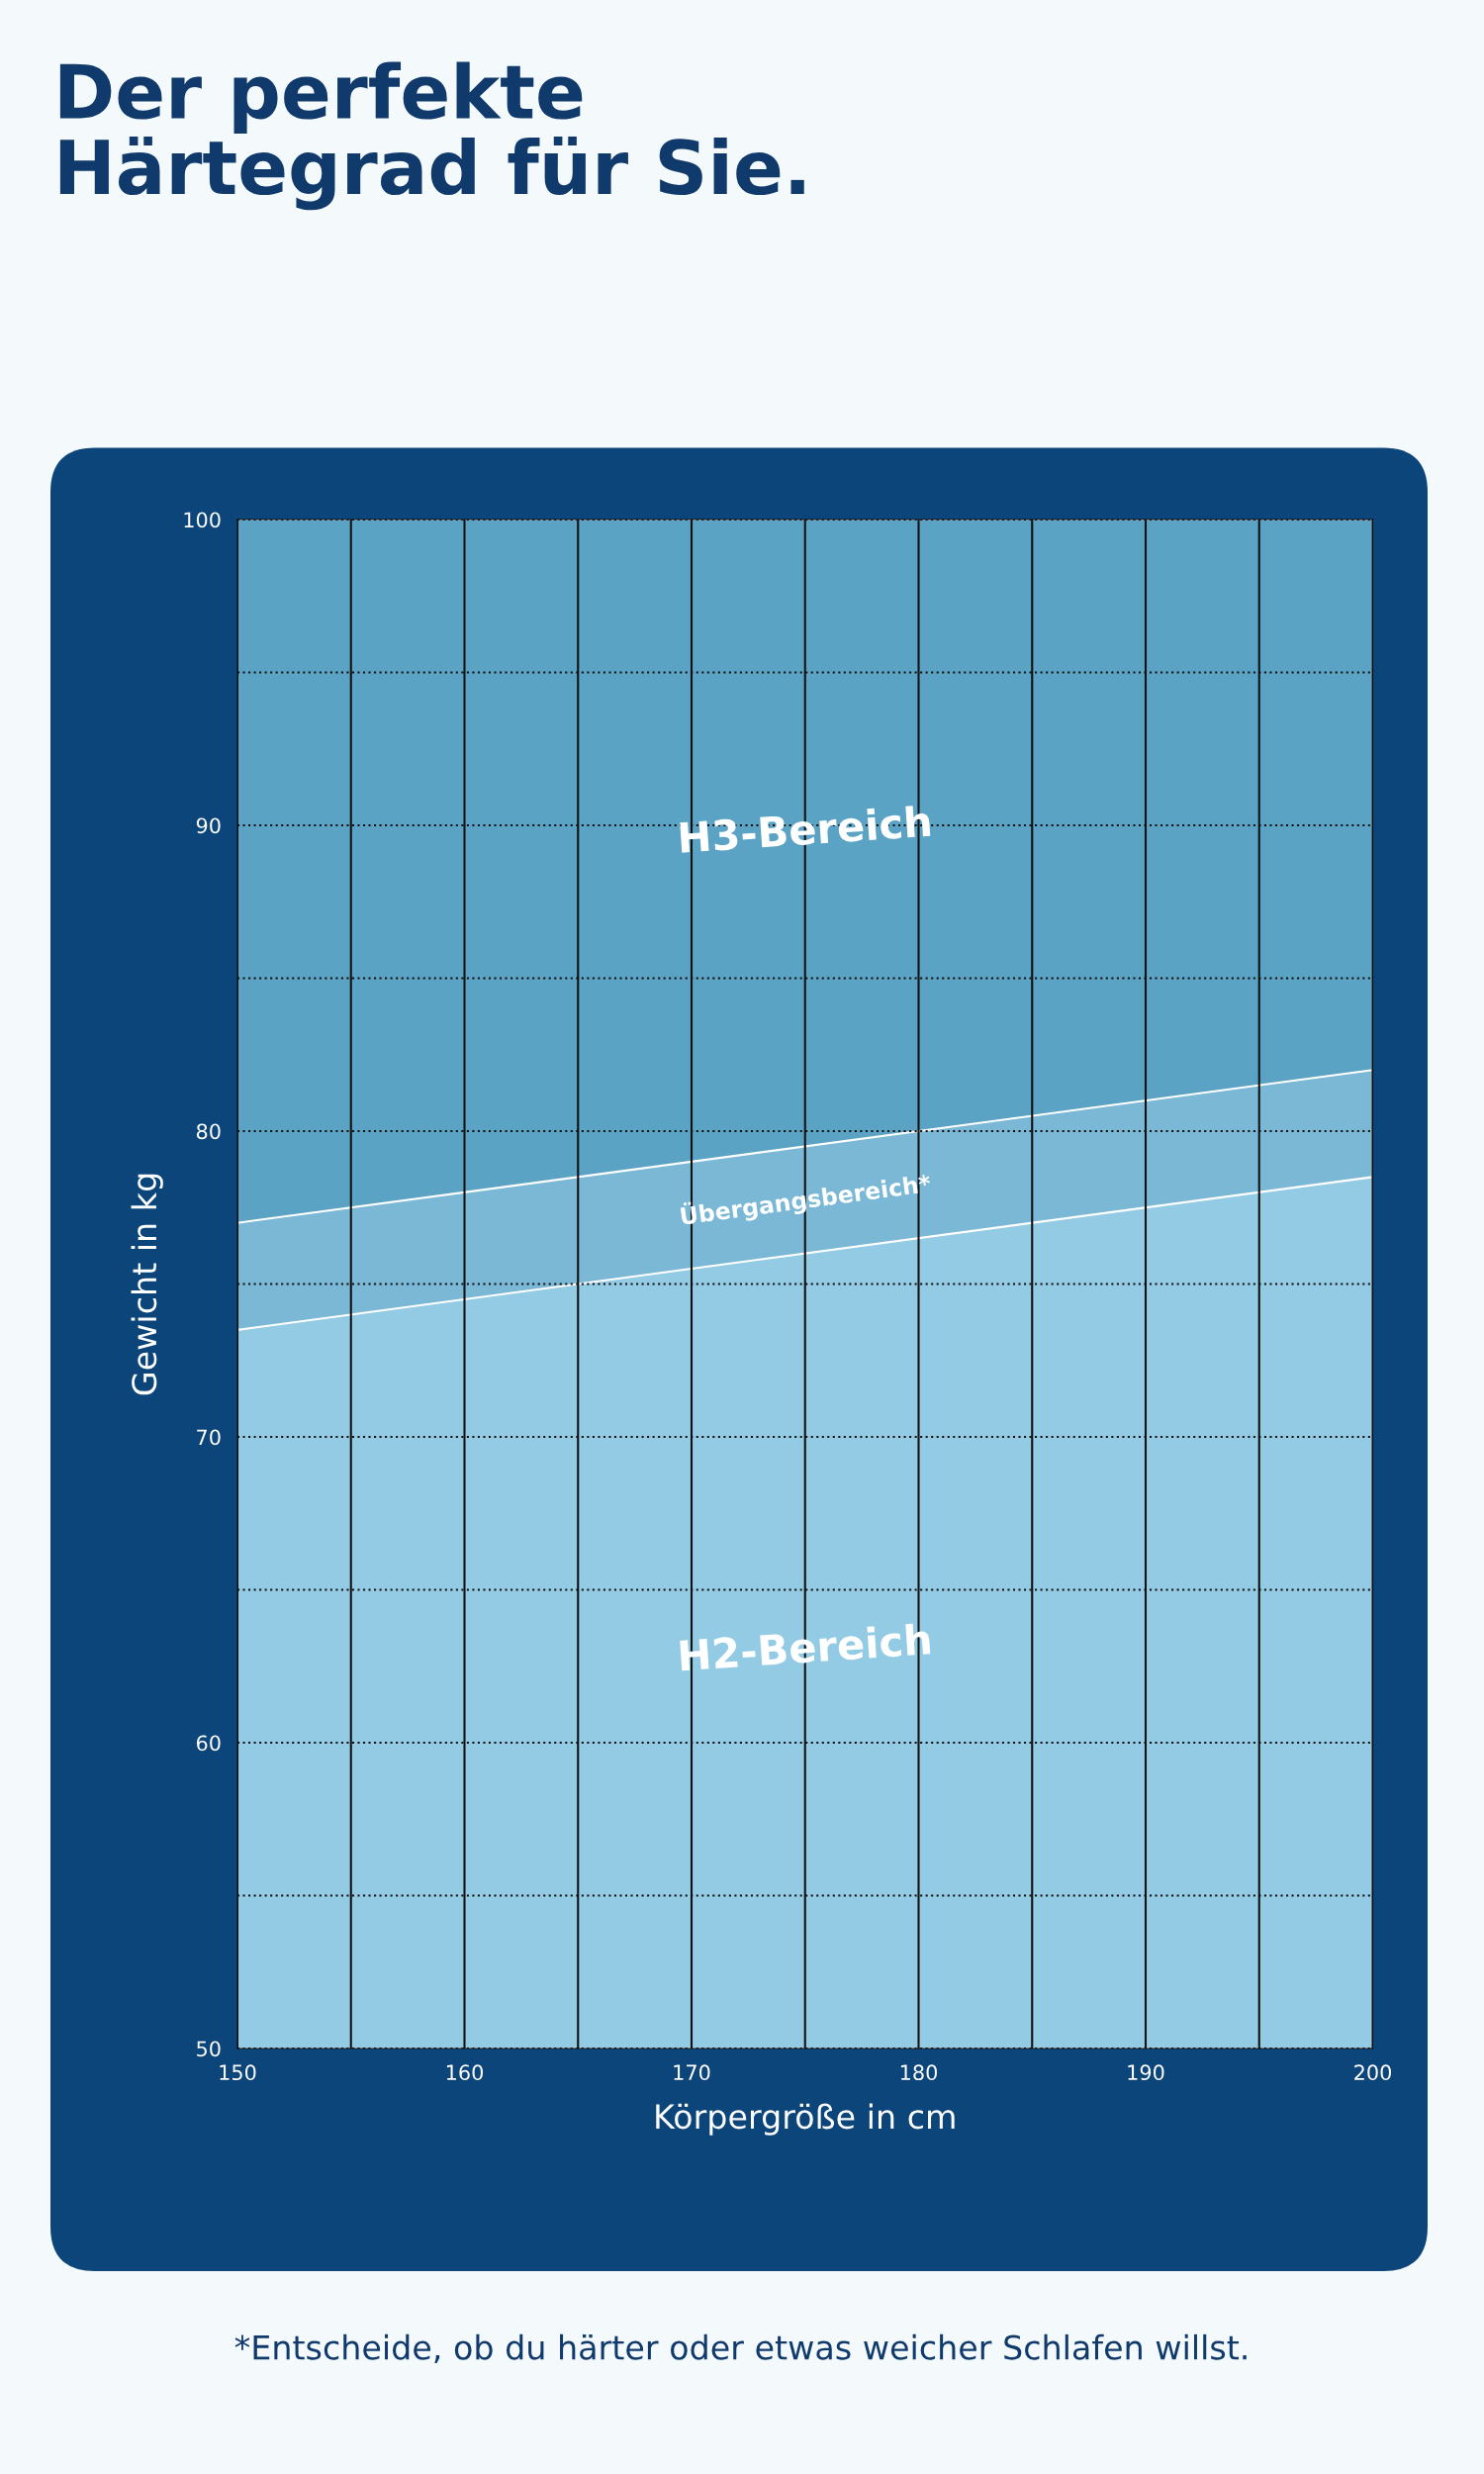 The height and width of the screenshot is (2474, 1484). What do you see at coordinates (1372, 2073) in the screenshot?
I see `x-tick-label: 200` at bounding box center [1372, 2073].